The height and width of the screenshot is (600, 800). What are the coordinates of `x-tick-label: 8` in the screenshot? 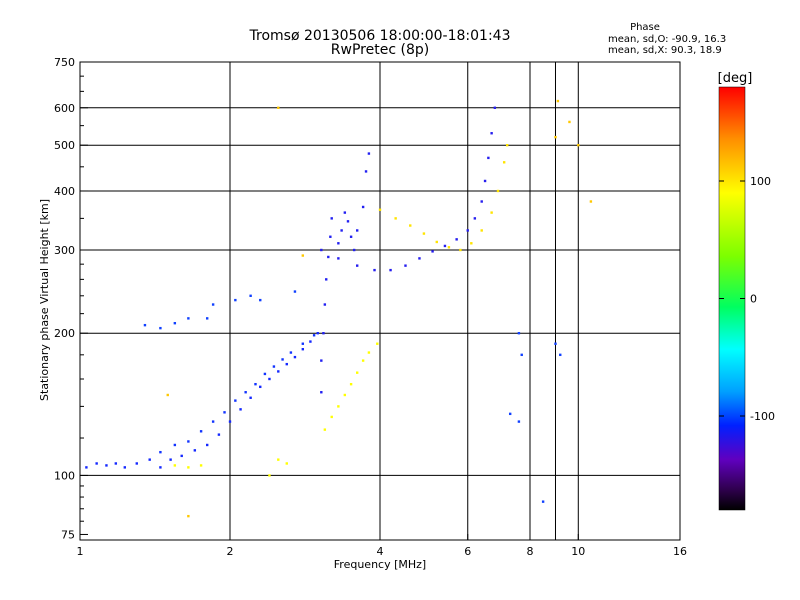 It's located at (530, 551).